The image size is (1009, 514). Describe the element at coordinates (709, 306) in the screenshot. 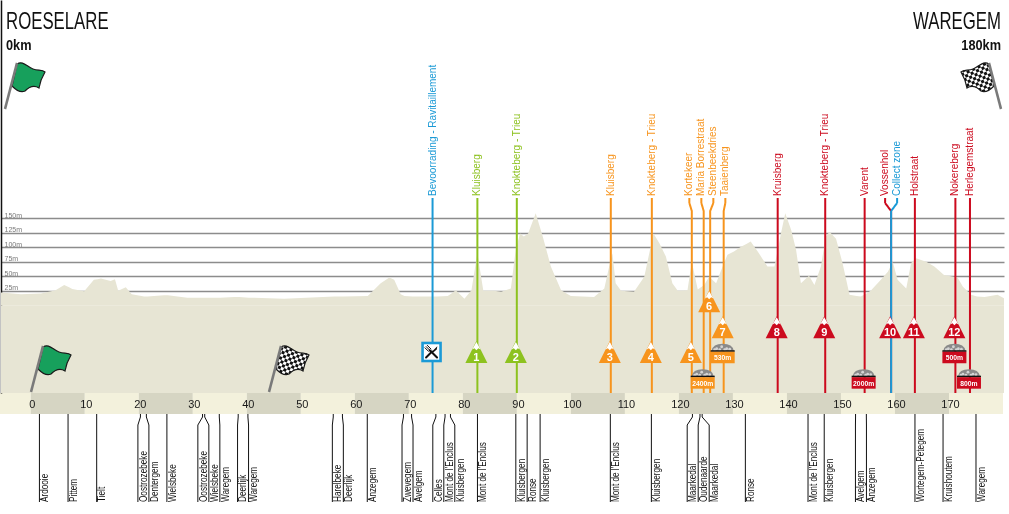

I see `annotation: 6` at that location.